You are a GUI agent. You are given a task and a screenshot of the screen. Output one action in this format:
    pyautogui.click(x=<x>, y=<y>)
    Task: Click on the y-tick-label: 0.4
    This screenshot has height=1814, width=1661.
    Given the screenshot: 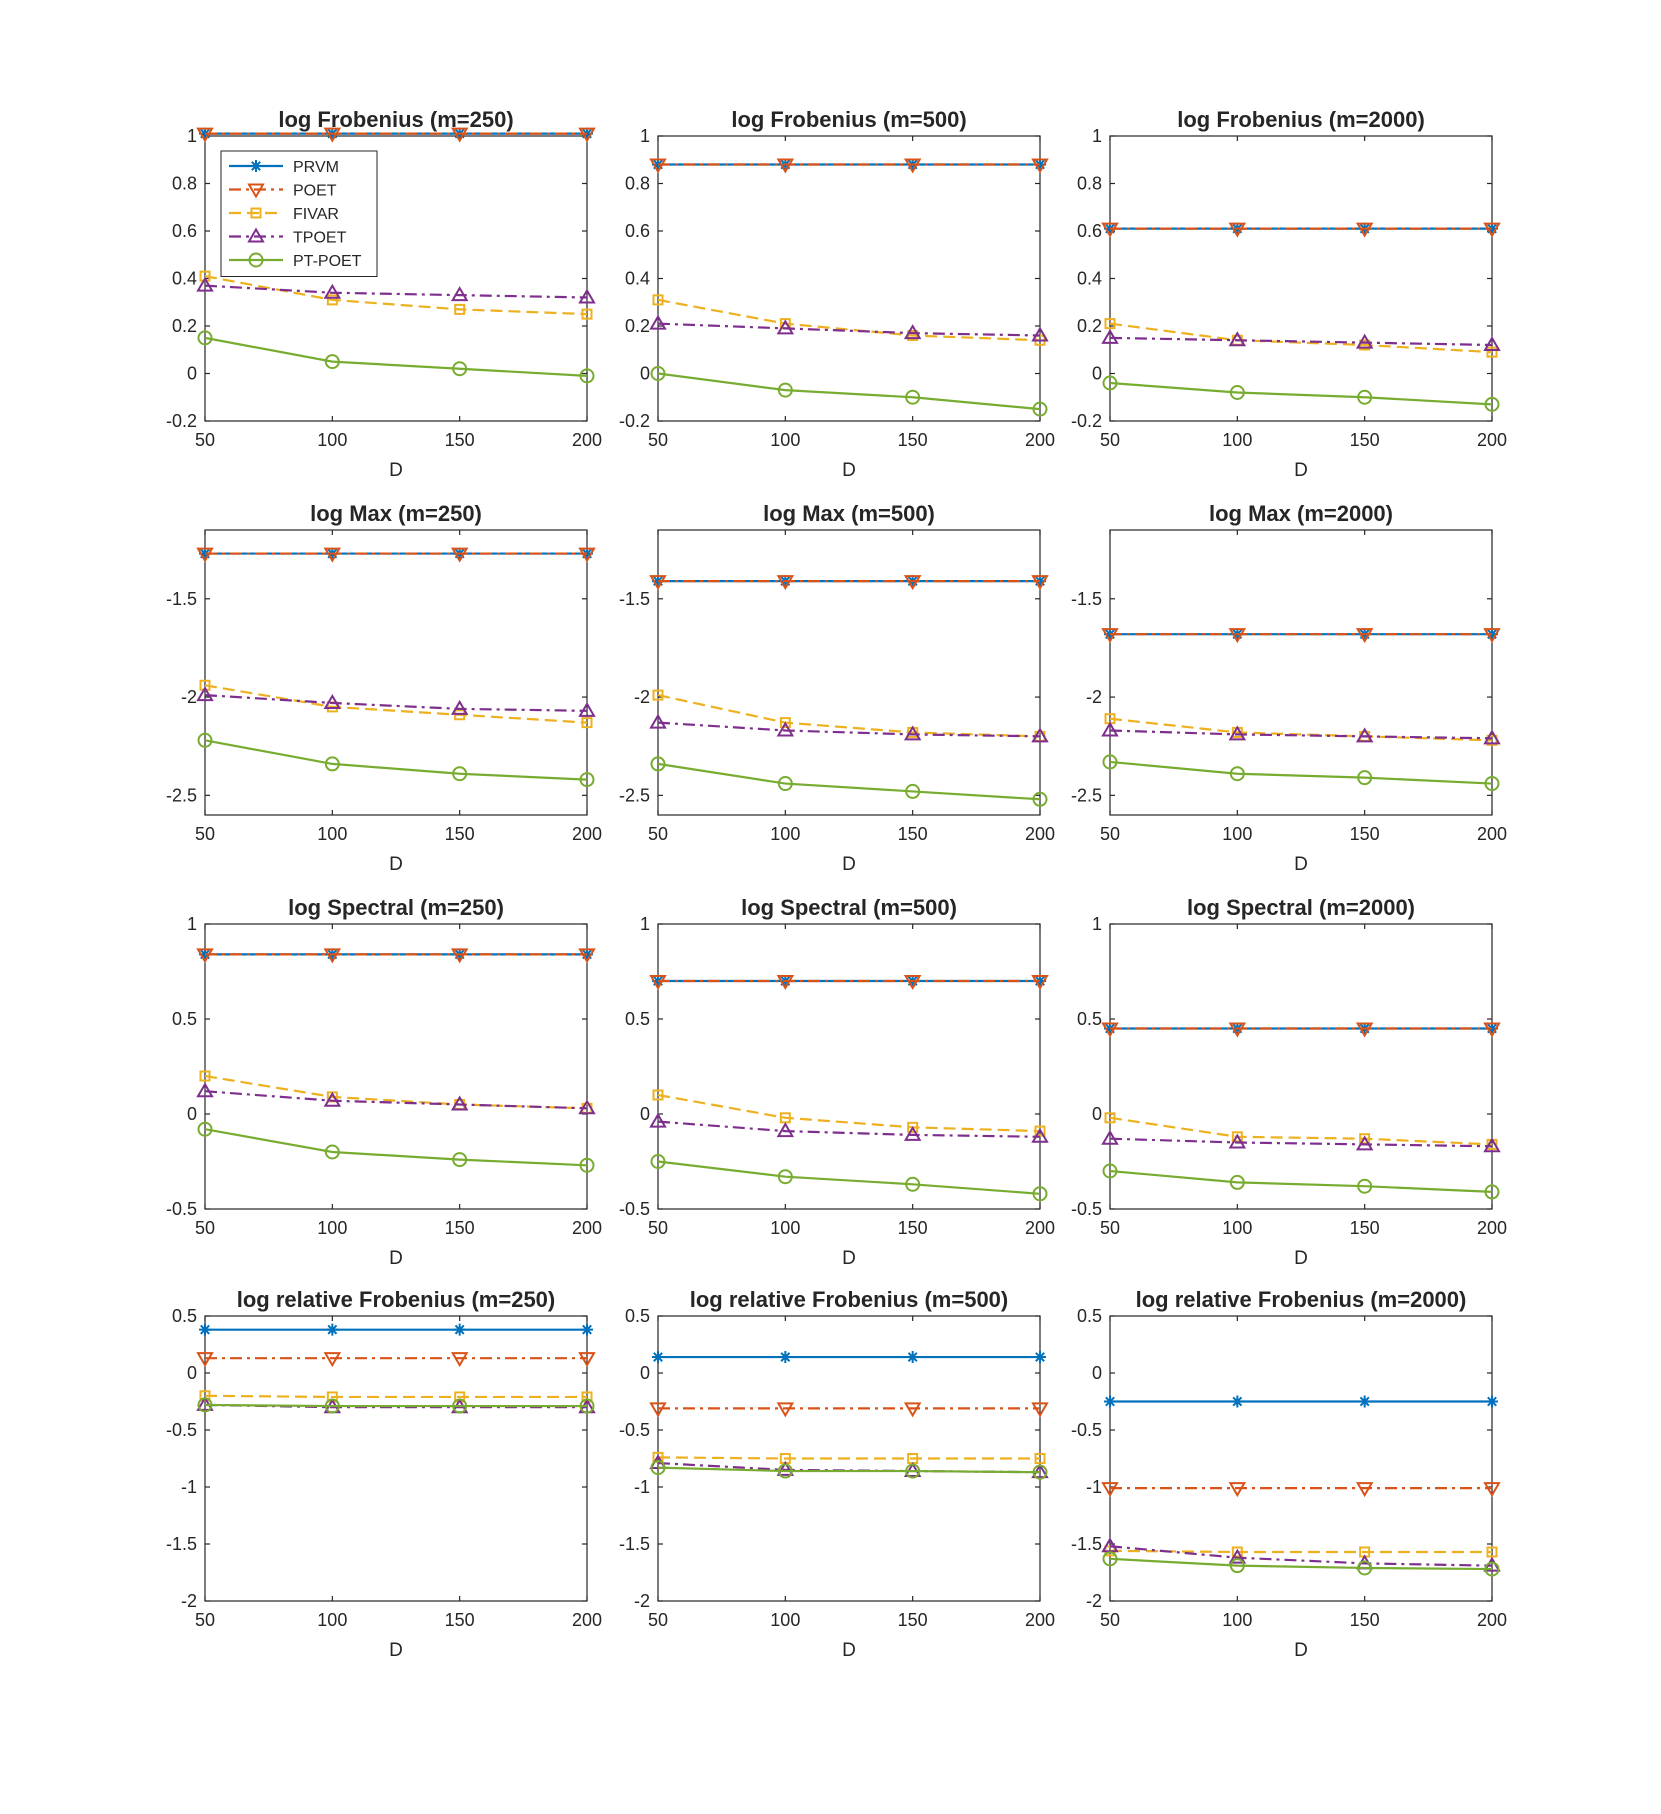 What is the action you would take?
    pyautogui.click(x=184, y=279)
    